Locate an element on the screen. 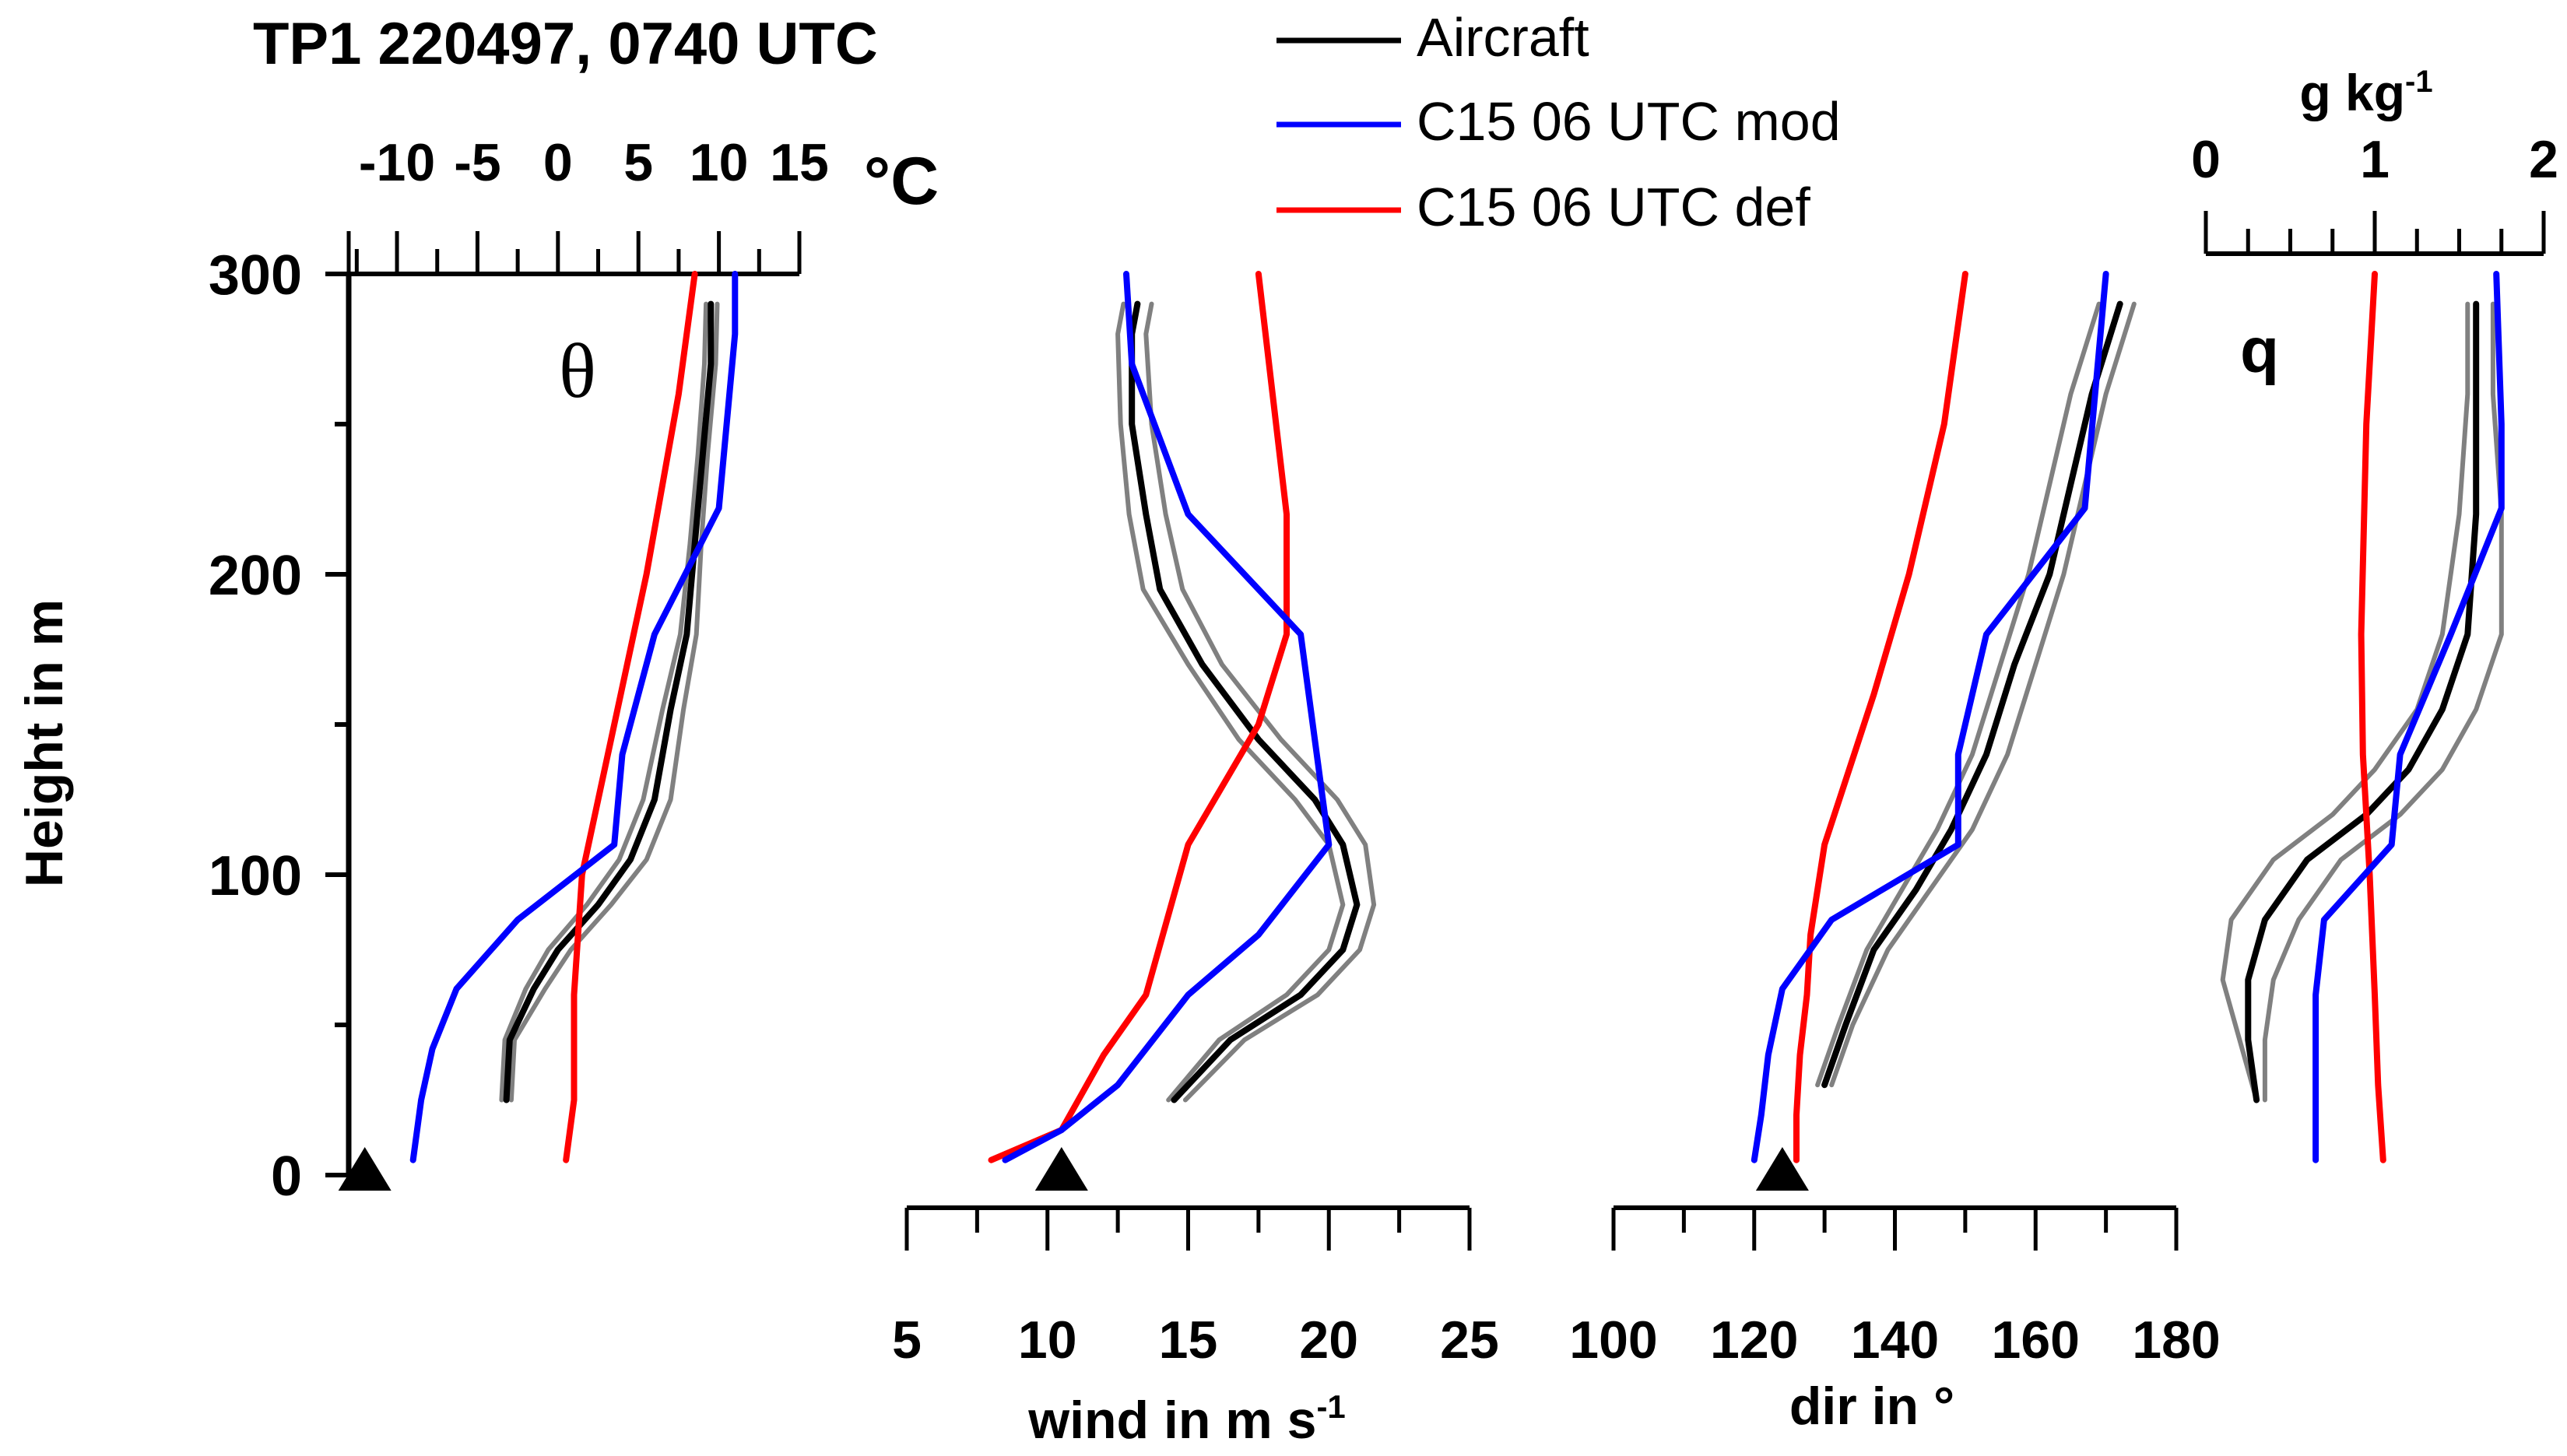 Image resolution: width=2567 pixels, height=1456 pixels. wind-x-axis: 5 10 15 20 25 wind in m s-1 is located at coordinates (1195, 1328).